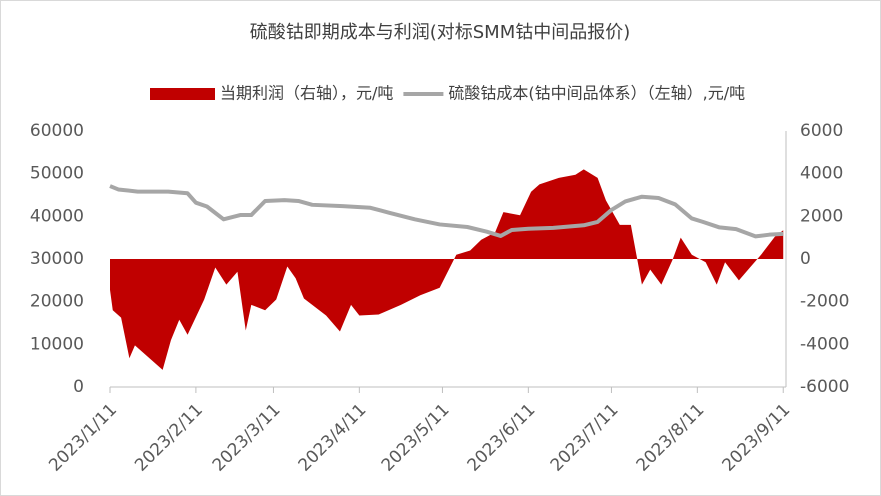 This screenshot has height=496, width=881. Describe the element at coordinates (57, 131) in the screenshot. I see `y-tick-label: 60000` at that location.